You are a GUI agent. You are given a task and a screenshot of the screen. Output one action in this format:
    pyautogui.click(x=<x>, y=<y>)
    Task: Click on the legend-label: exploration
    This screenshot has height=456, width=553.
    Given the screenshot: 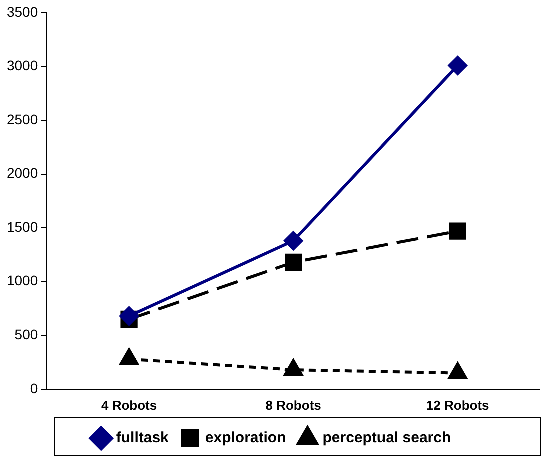 What is the action you would take?
    pyautogui.click(x=245, y=438)
    